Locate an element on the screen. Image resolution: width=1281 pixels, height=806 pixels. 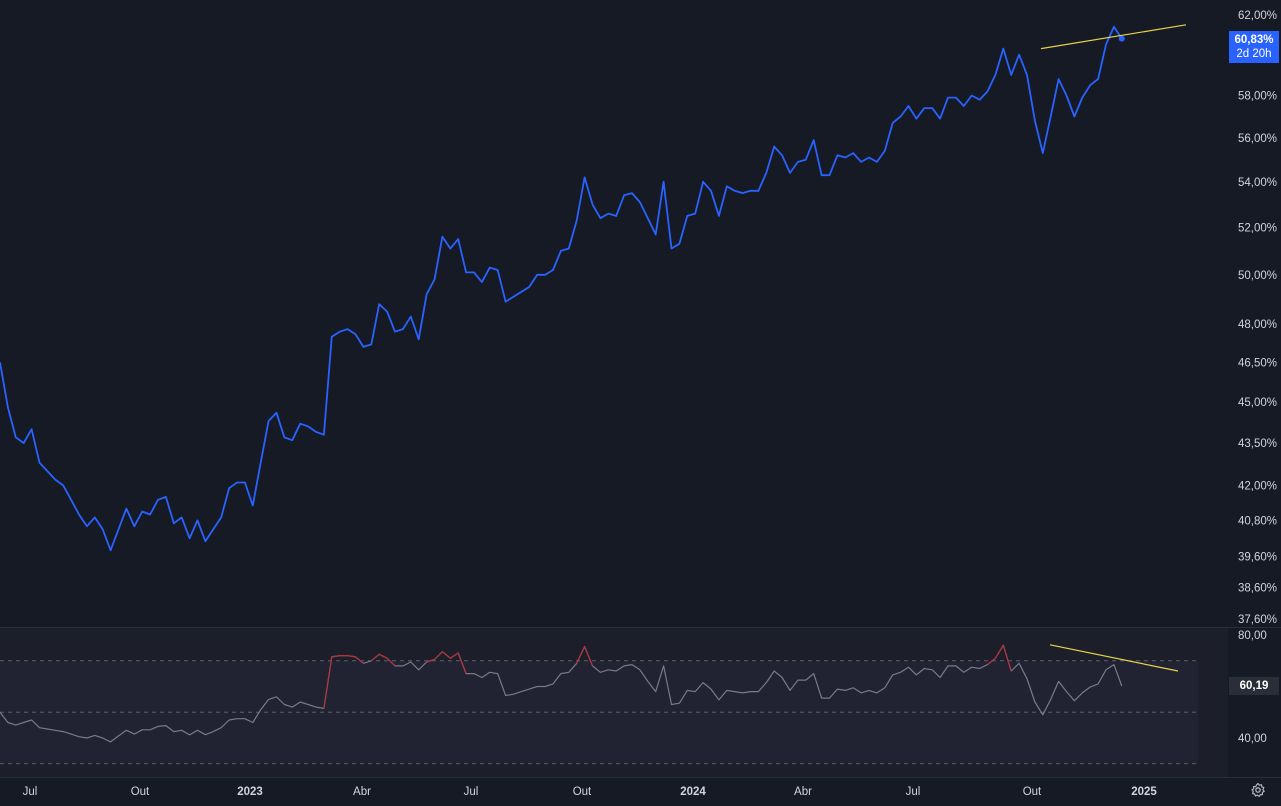
rsi-band-fill is located at coordinates (599, 712).